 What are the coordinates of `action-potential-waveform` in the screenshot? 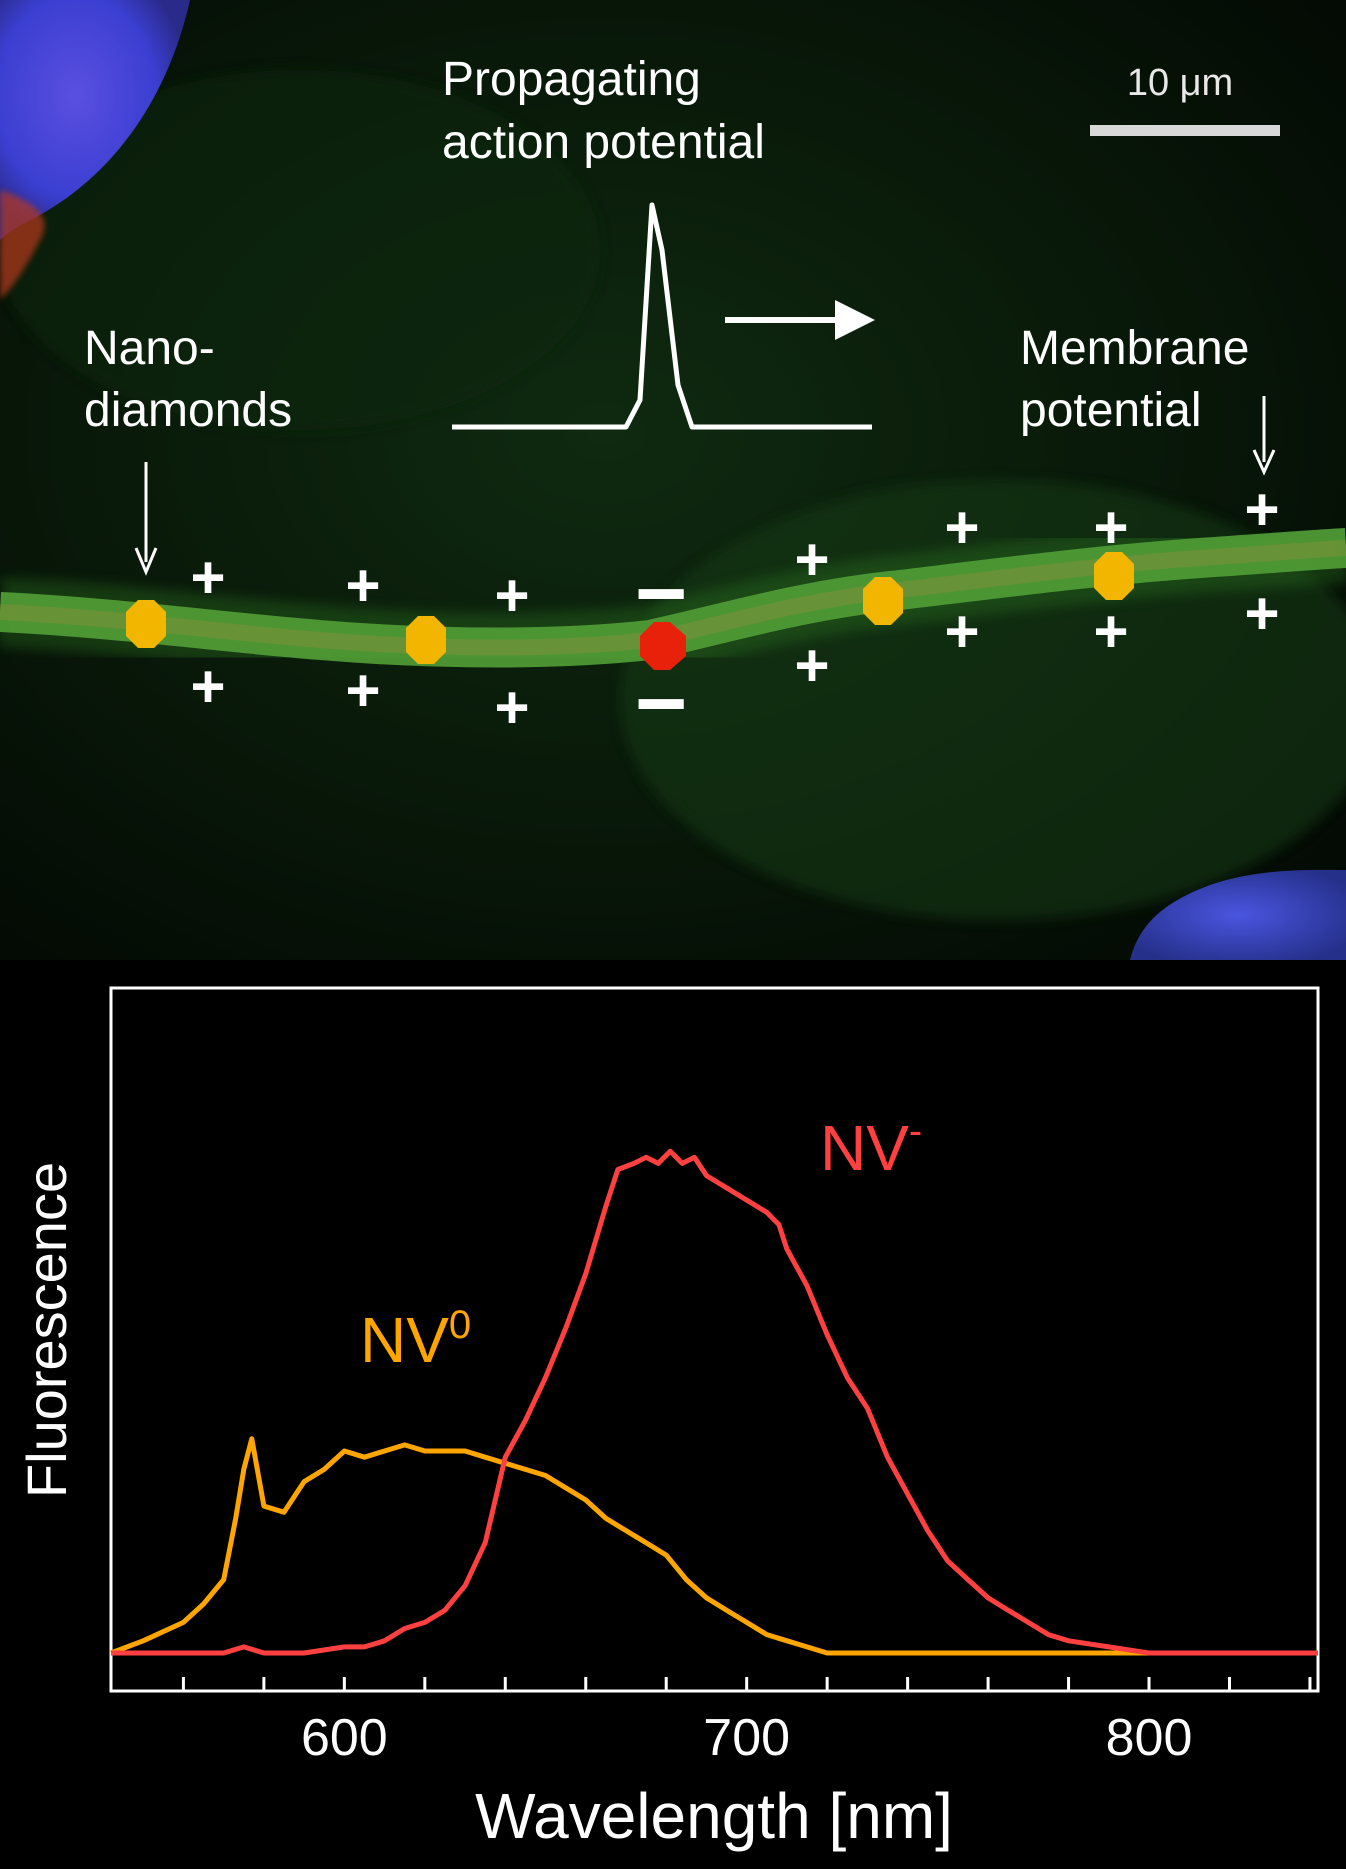 It's located at (662, 316).